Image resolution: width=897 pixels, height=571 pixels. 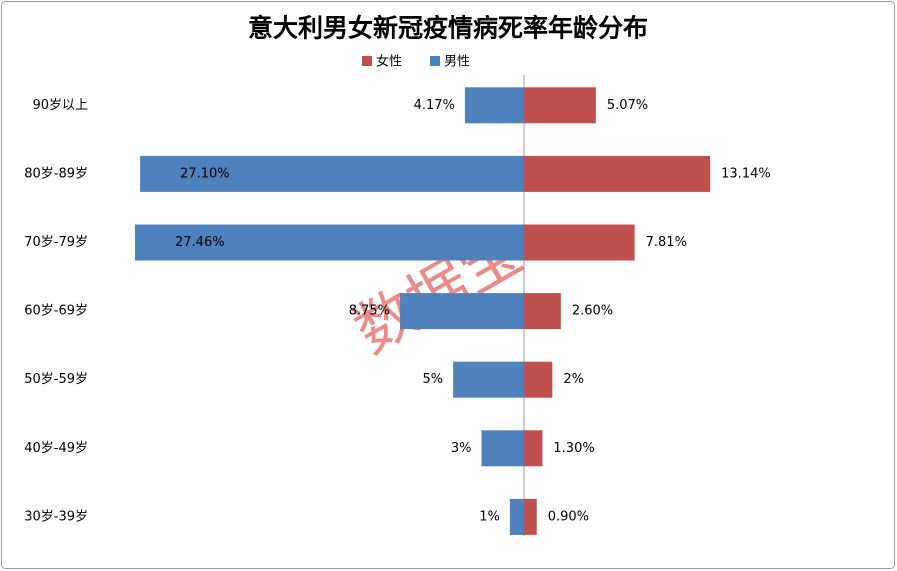 I want to click on value-label: 27.10%, so click(x=205, y=173).